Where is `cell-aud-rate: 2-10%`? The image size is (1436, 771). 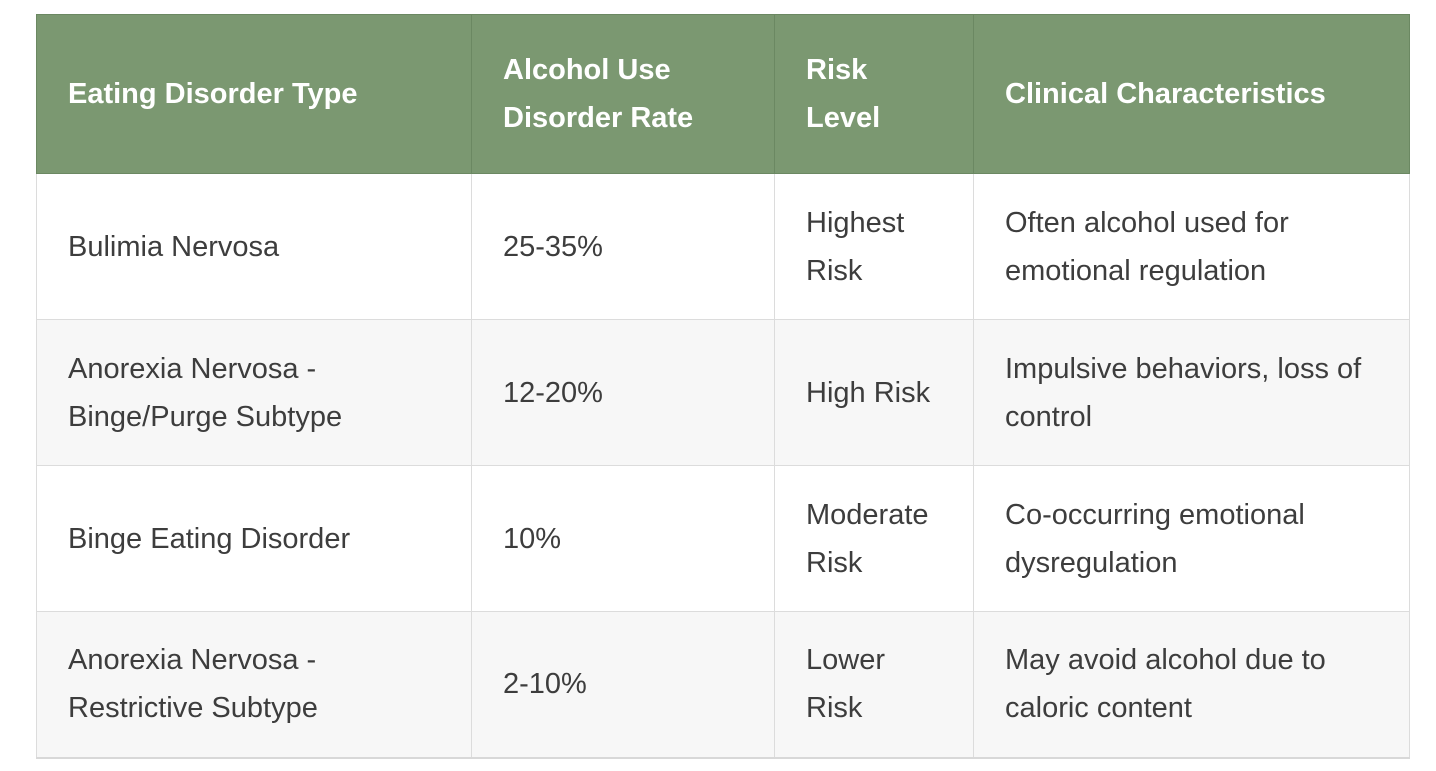 cell-aud-rate: 2-10% is located at coordinates (623, 685).